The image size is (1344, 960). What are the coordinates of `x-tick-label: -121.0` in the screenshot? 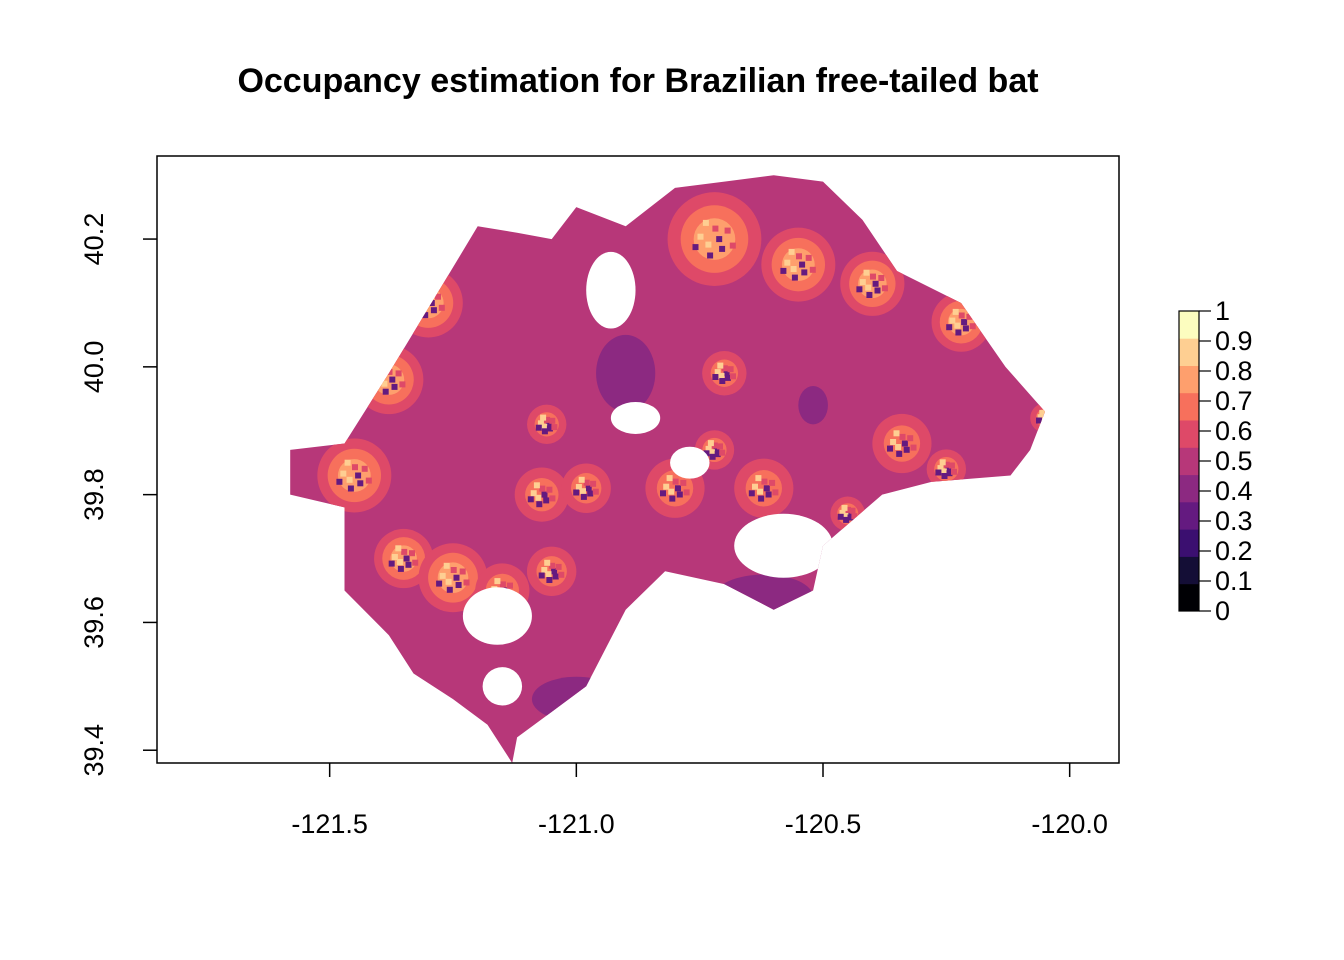 It's located at (576, 824).